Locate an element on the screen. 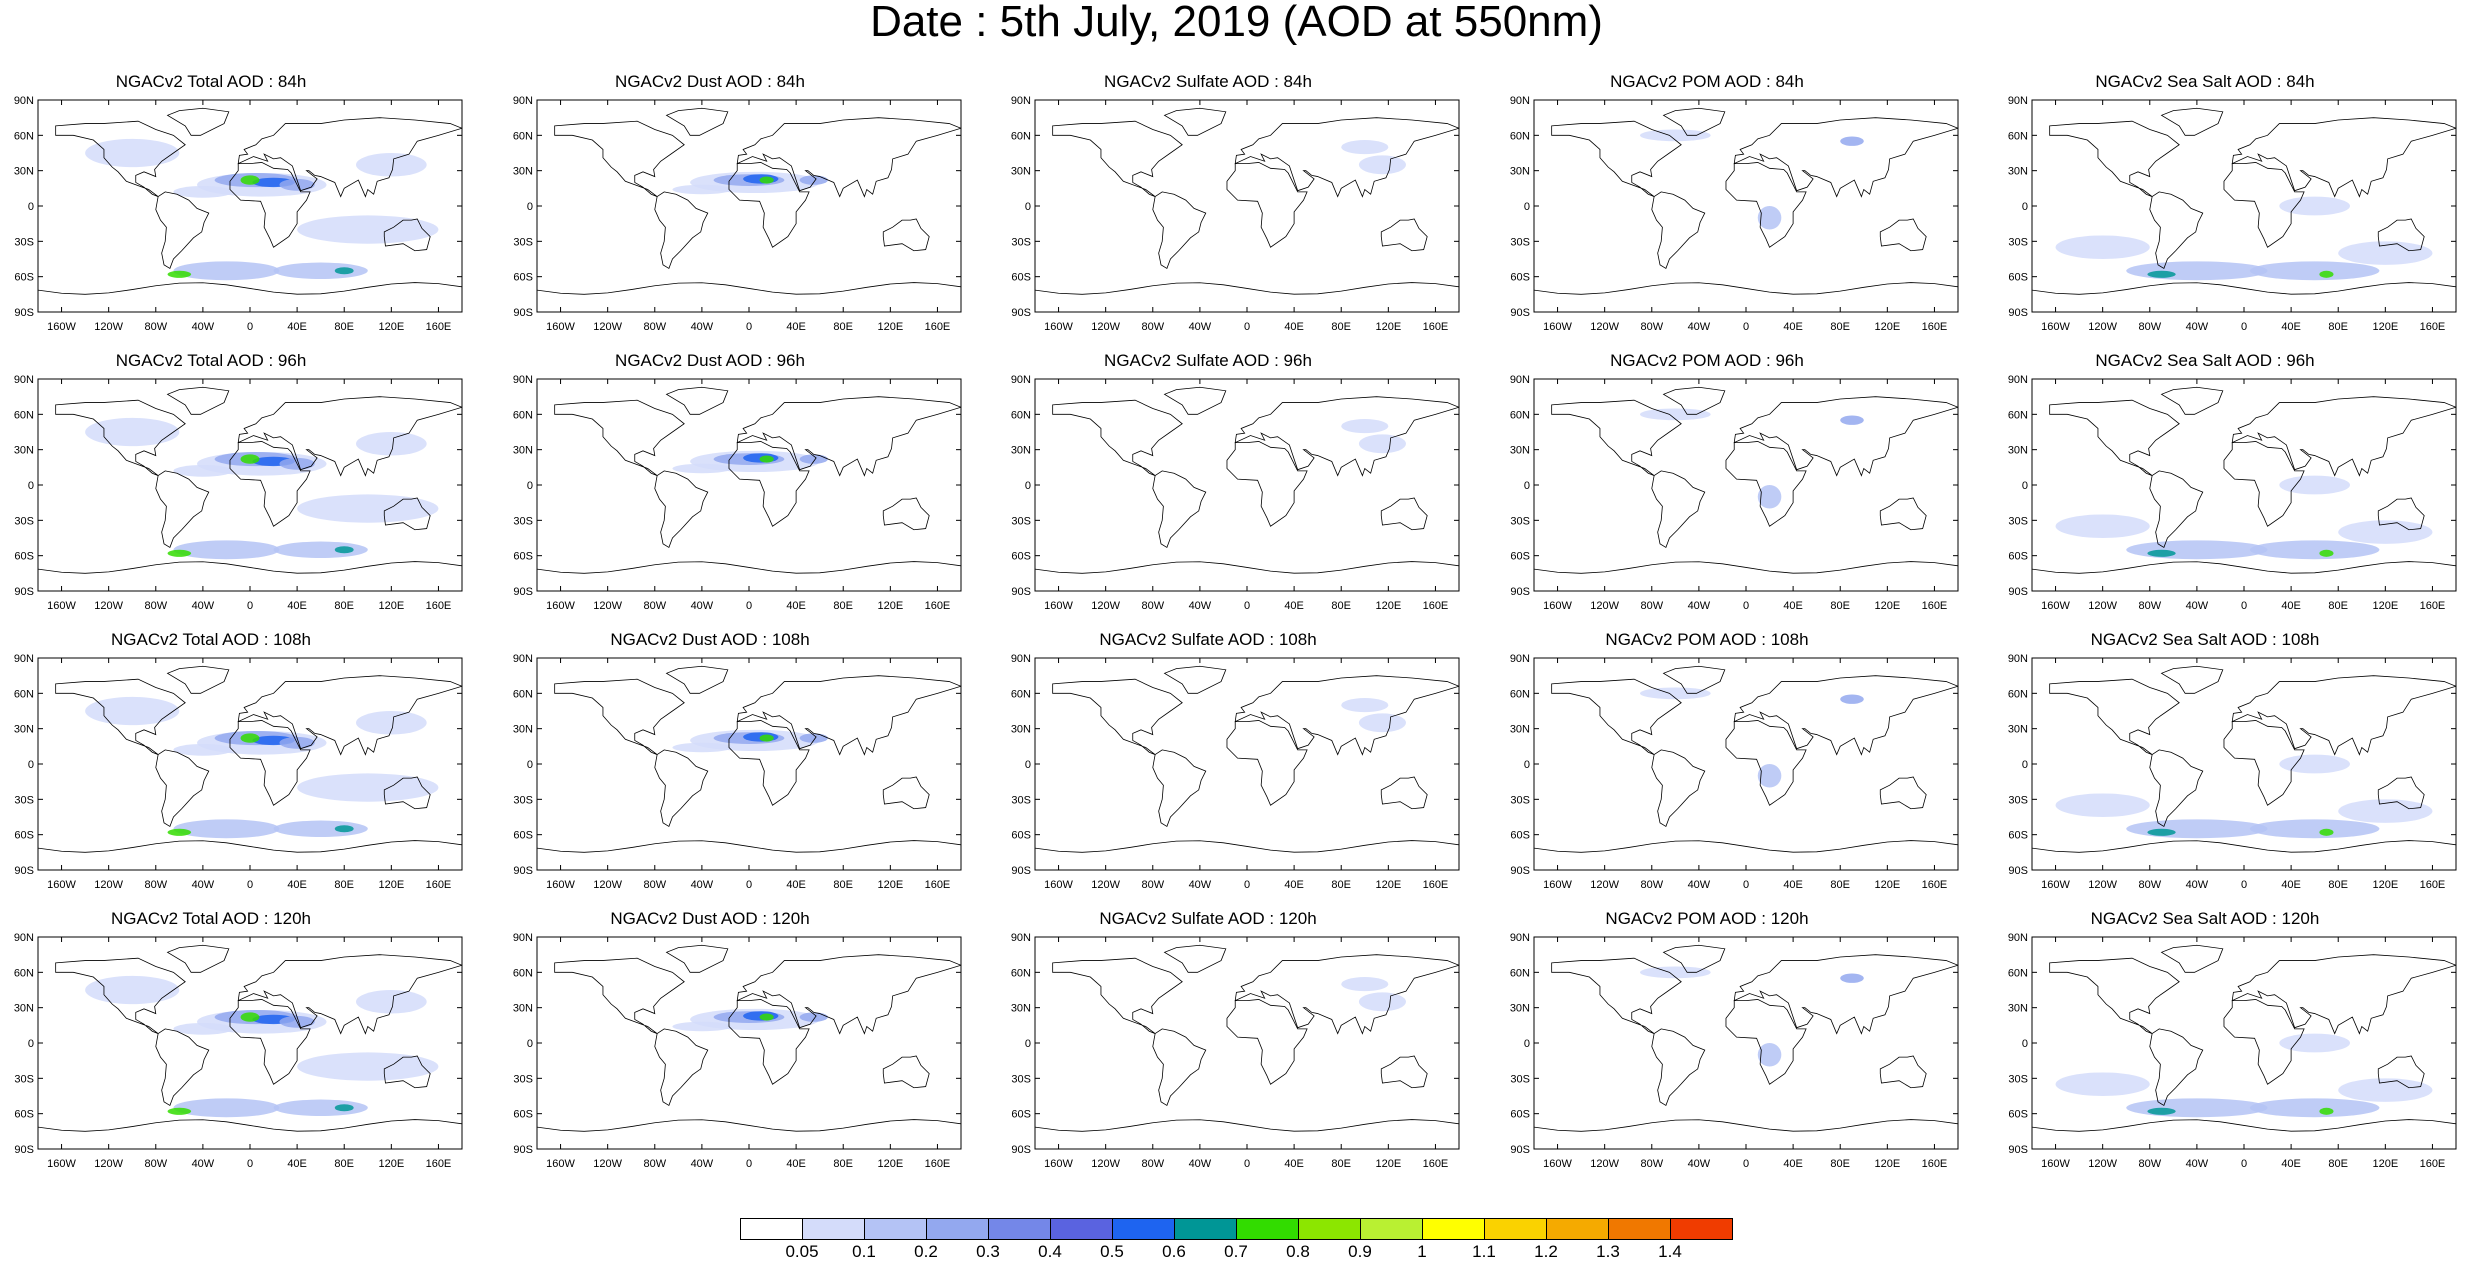  panel-title: NGACv2 POM AOD : 108h is located at coordinates (1707, 639).